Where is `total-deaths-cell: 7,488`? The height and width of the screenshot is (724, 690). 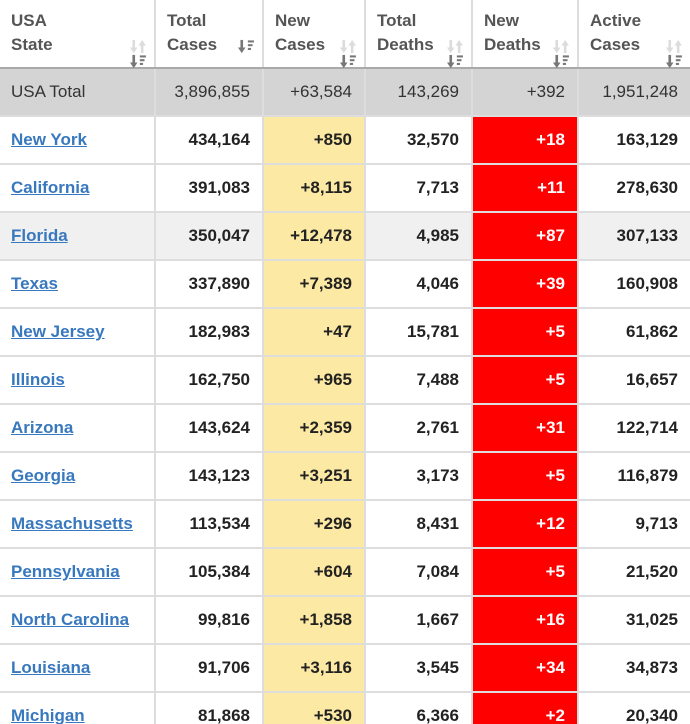
total-deaths-cell: 7,488 is located at coordinates (419, 380).